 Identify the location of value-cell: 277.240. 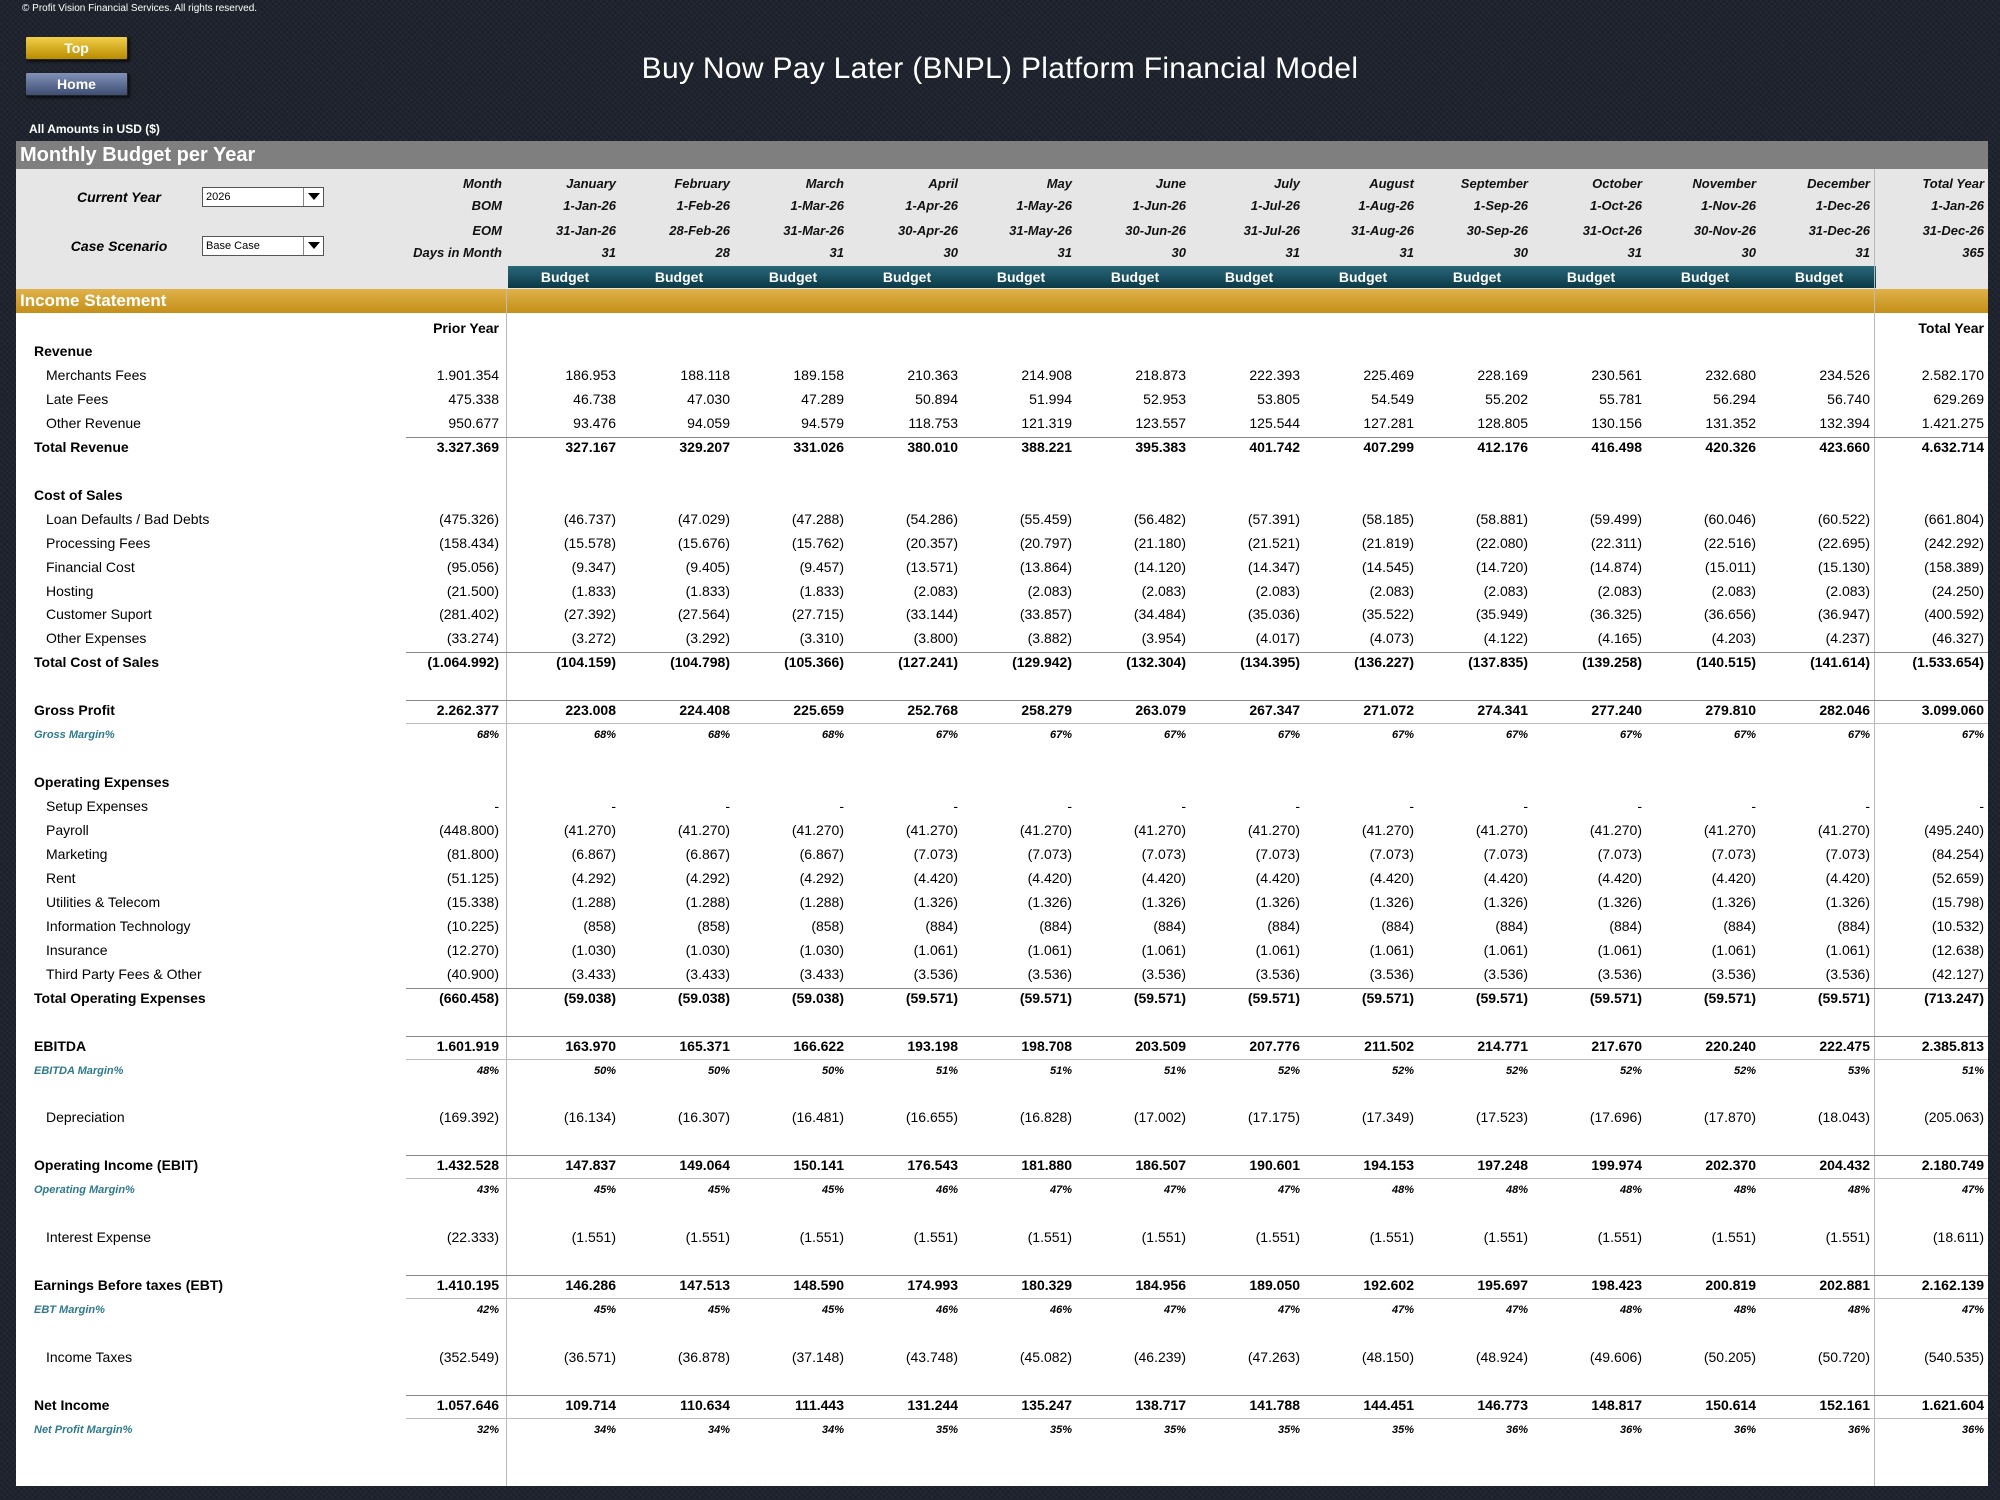
(1616, 710).